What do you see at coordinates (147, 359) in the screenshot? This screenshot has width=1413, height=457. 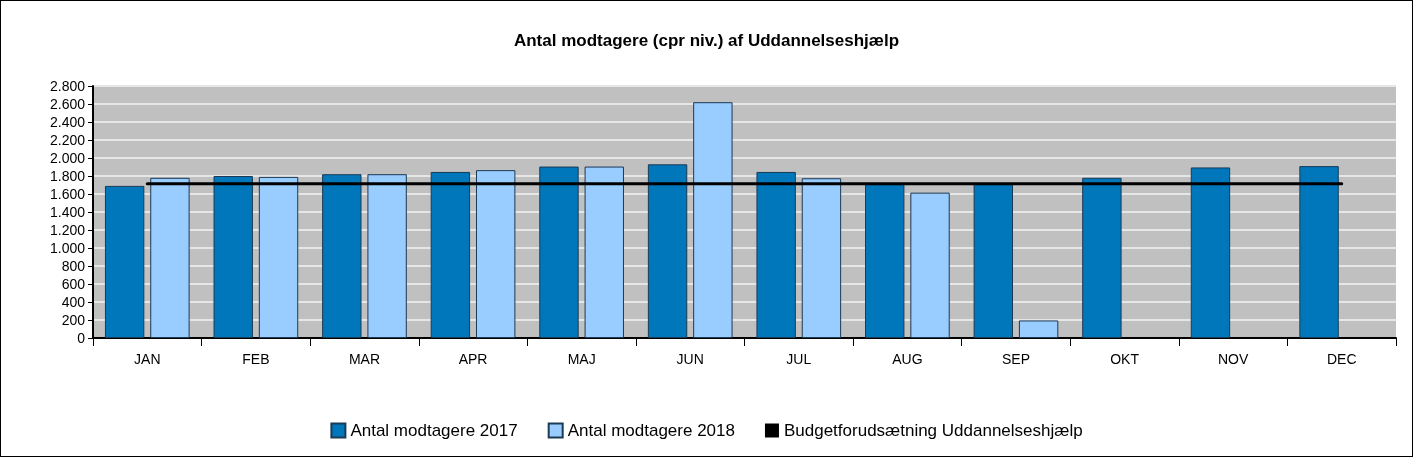 I see `x-tick-label: JAN` at bounding box center [147, 359].